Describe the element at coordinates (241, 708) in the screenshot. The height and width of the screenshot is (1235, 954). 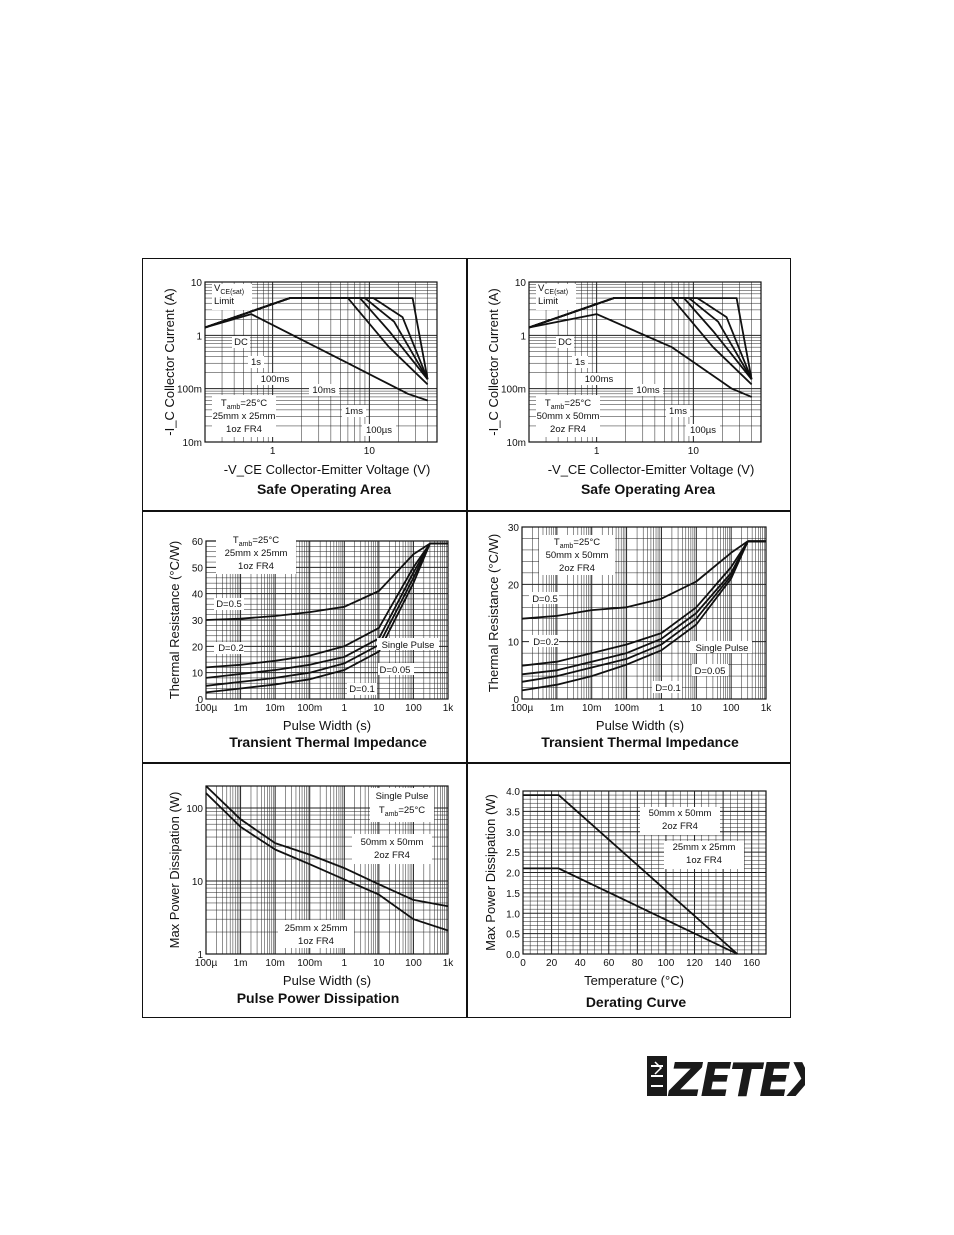
I see `x-tick-label: 1m` at that location.